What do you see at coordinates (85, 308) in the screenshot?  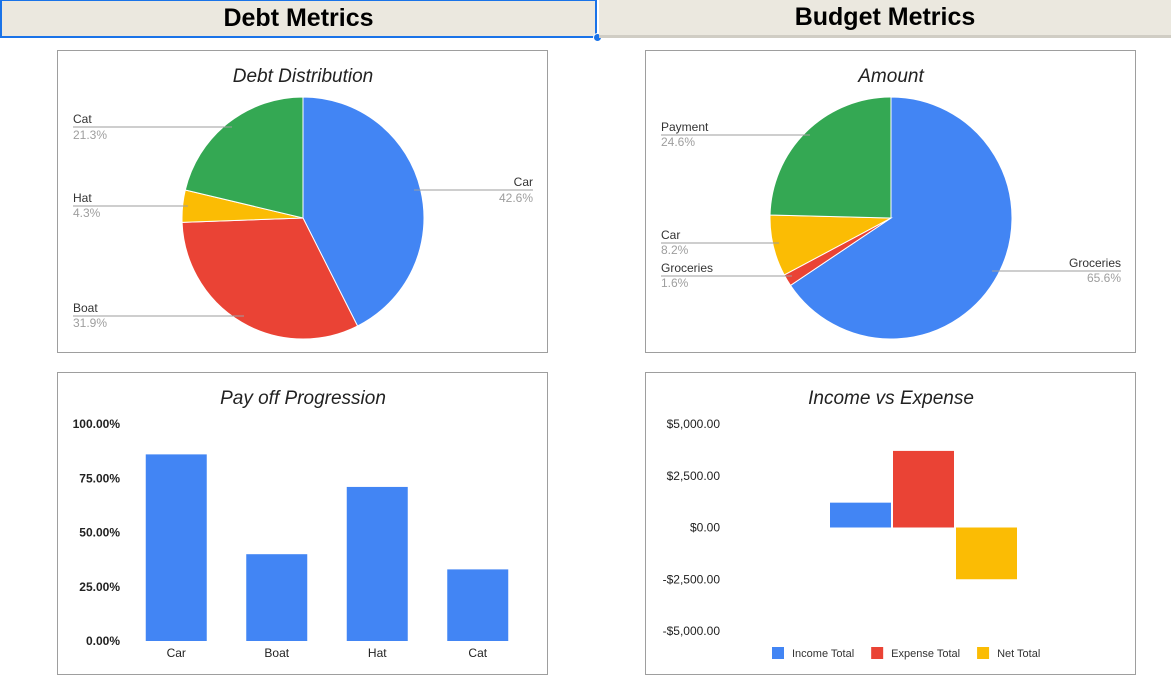 I see `slice-label-boat: Boat` at bounding box center [85, 308].